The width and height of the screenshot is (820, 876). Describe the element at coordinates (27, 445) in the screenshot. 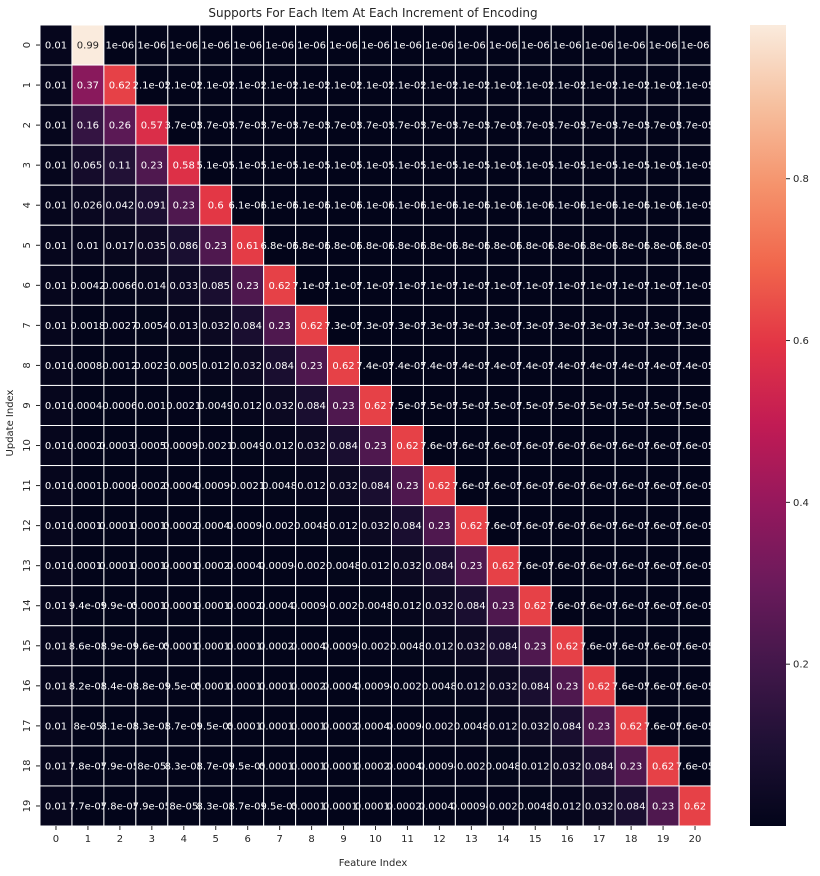

I see `y-tick-label: 10` at that location.